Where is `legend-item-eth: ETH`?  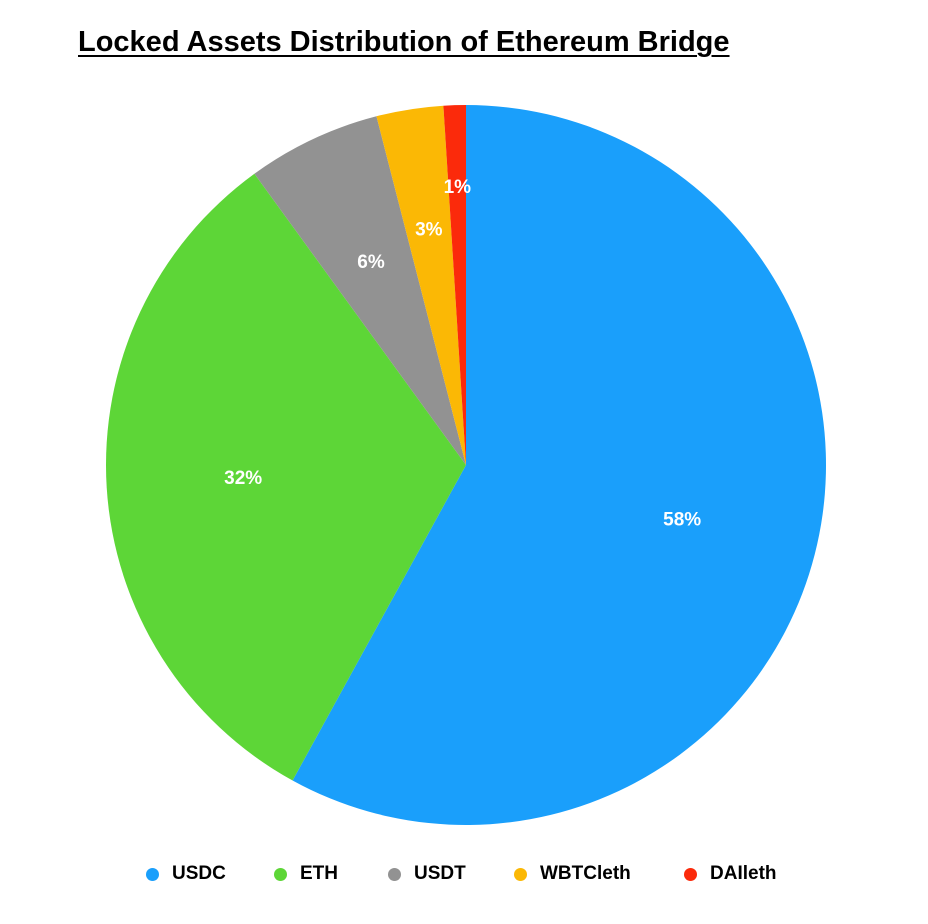
legend-item-eth: ETH is located at coordinates (306, 874).